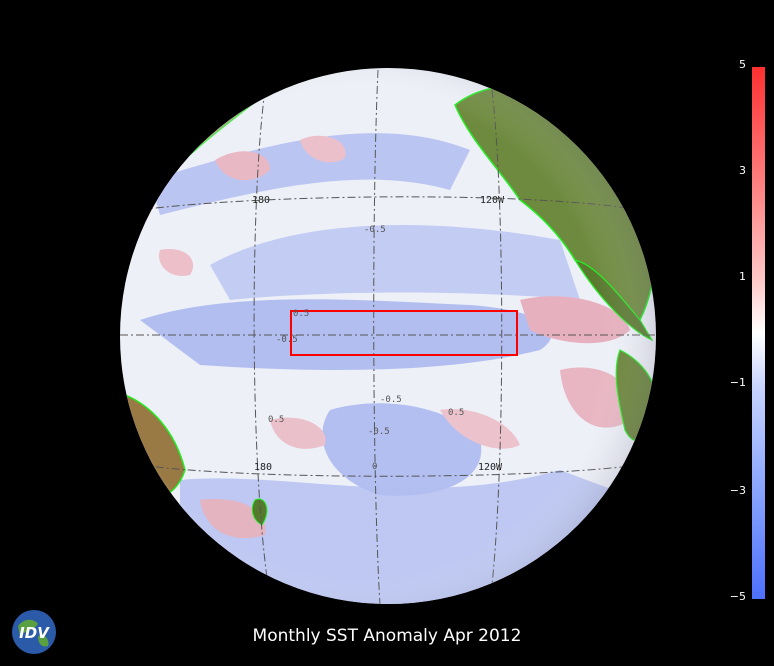  I want to click on colorbar-tick: −5, so click(737, 596).